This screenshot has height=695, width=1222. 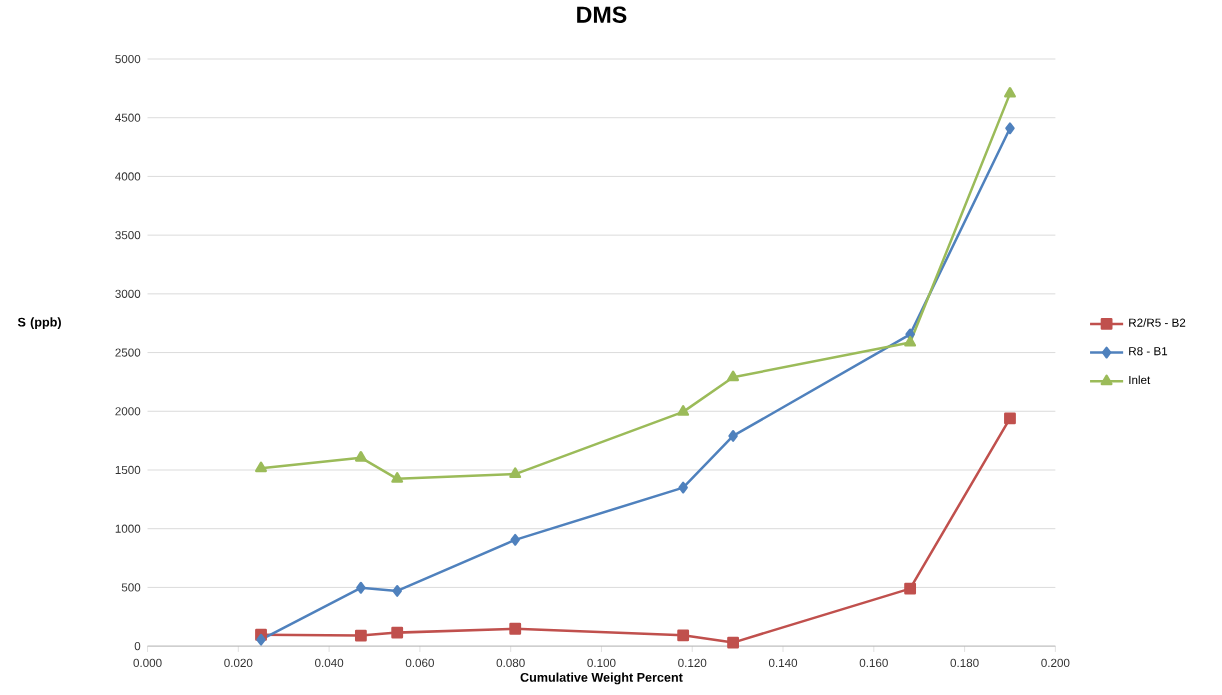 I want to click on x-tick-label: 0.120, so click(x=692, y=663).